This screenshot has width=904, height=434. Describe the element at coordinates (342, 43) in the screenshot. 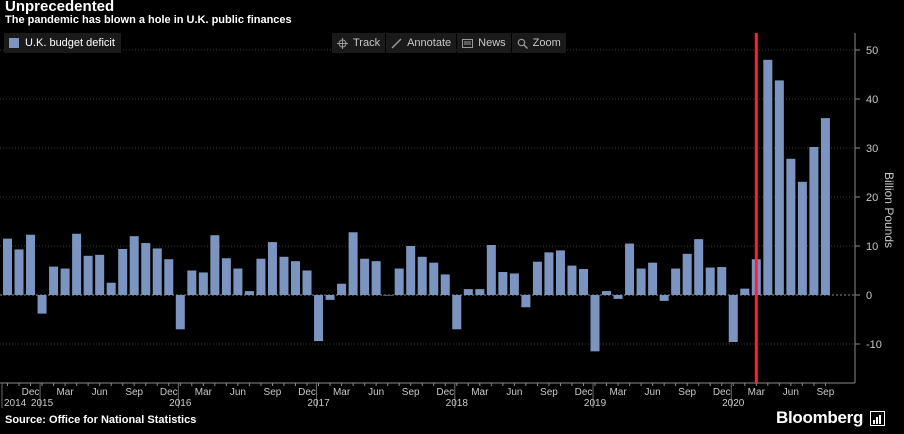

I see `crosshair-icon` at that location.